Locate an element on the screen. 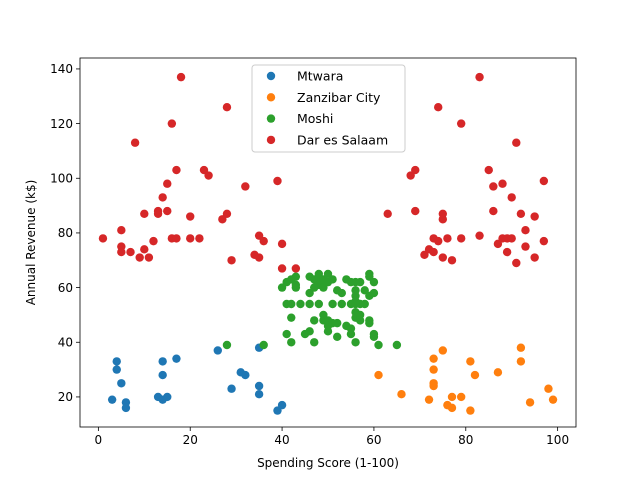 The width and height of the screenshot is (640, 480). x-tick-label: 0 is located at coordinates (99, 440).